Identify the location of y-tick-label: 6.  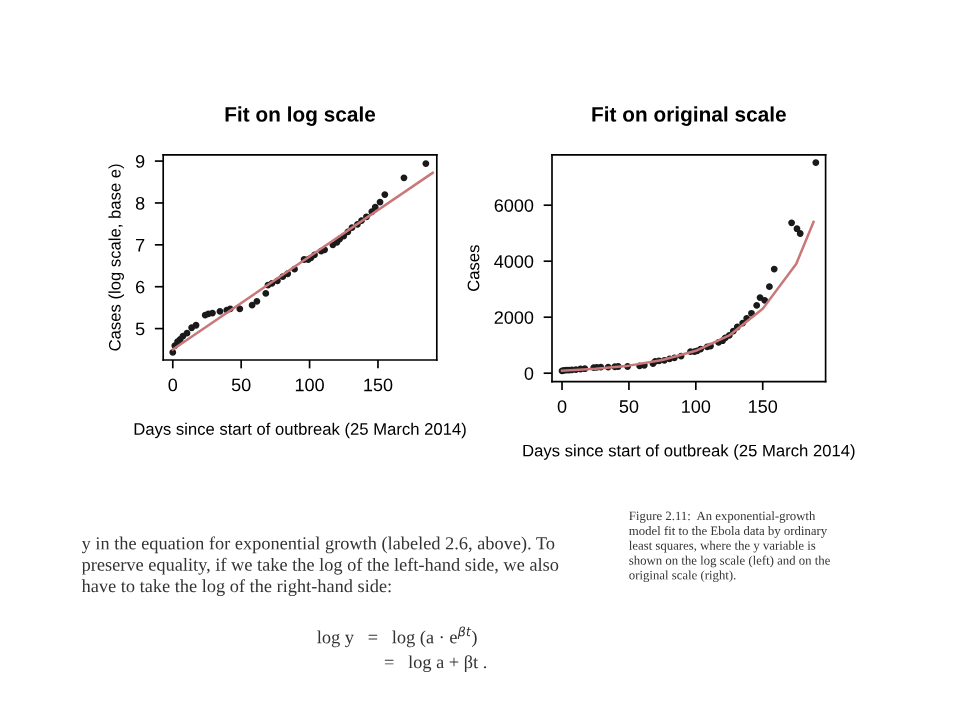
(140, 287).